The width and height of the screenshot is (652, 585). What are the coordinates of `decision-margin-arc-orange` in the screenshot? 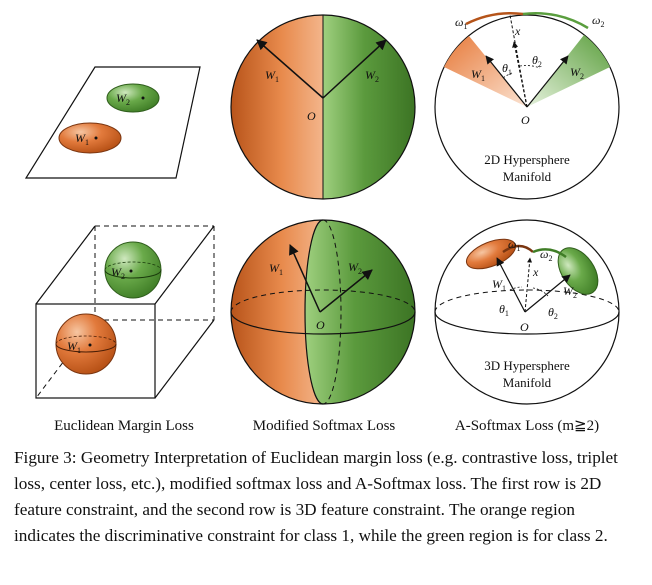 It's located at (494, 19).